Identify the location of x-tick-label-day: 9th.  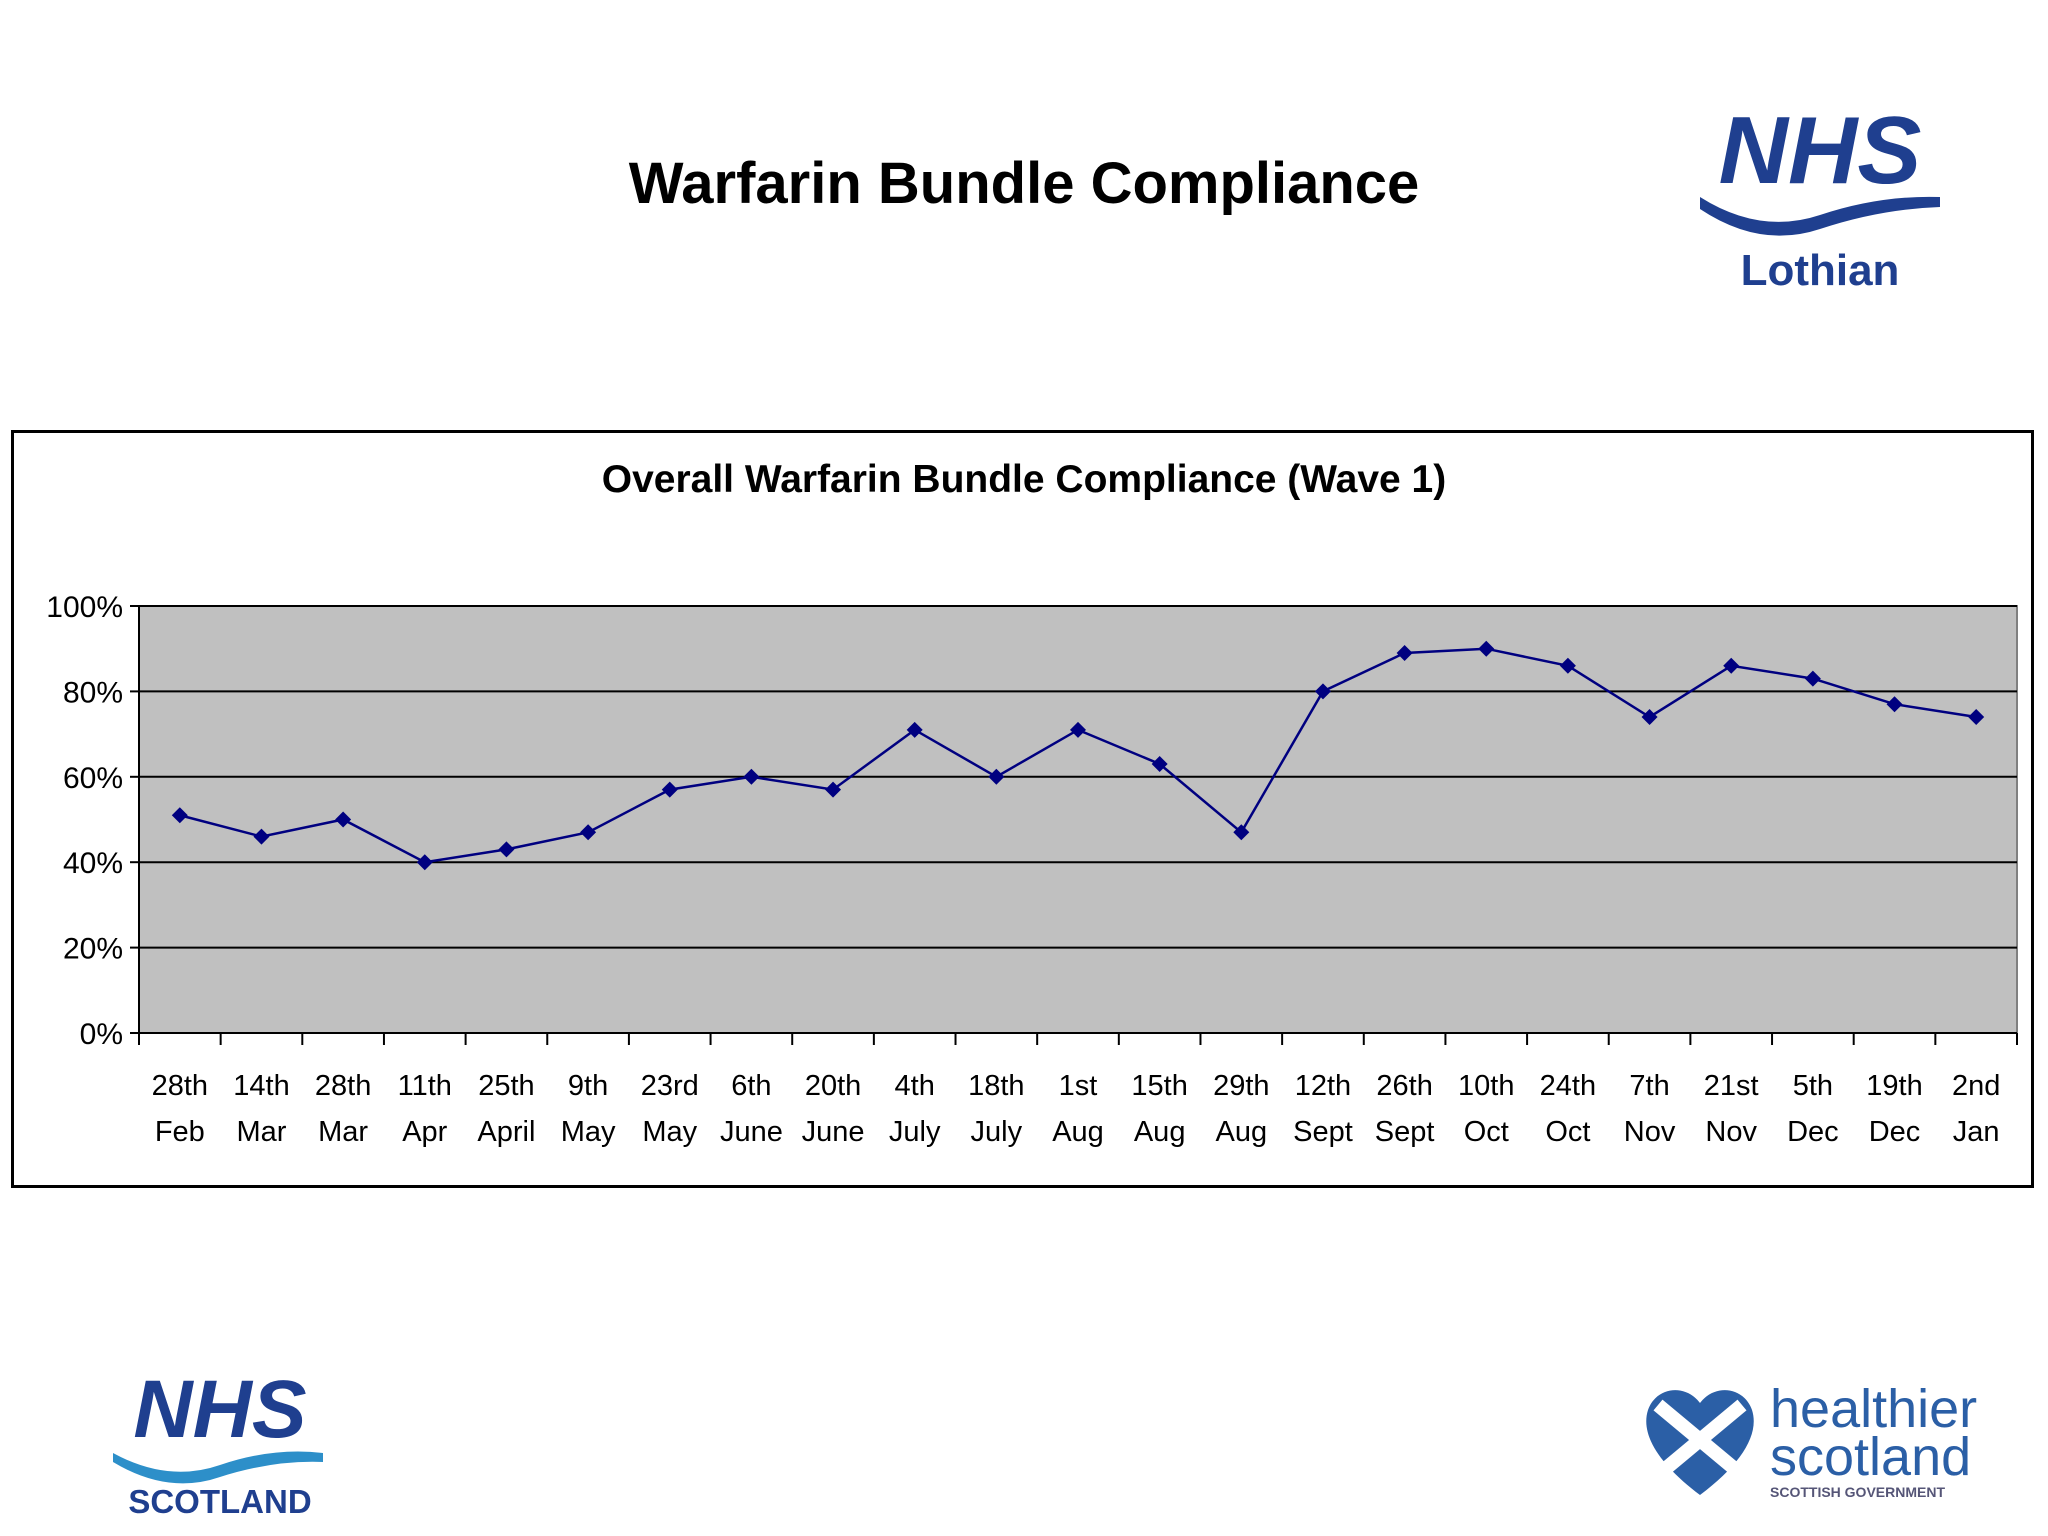
(588, 1086).